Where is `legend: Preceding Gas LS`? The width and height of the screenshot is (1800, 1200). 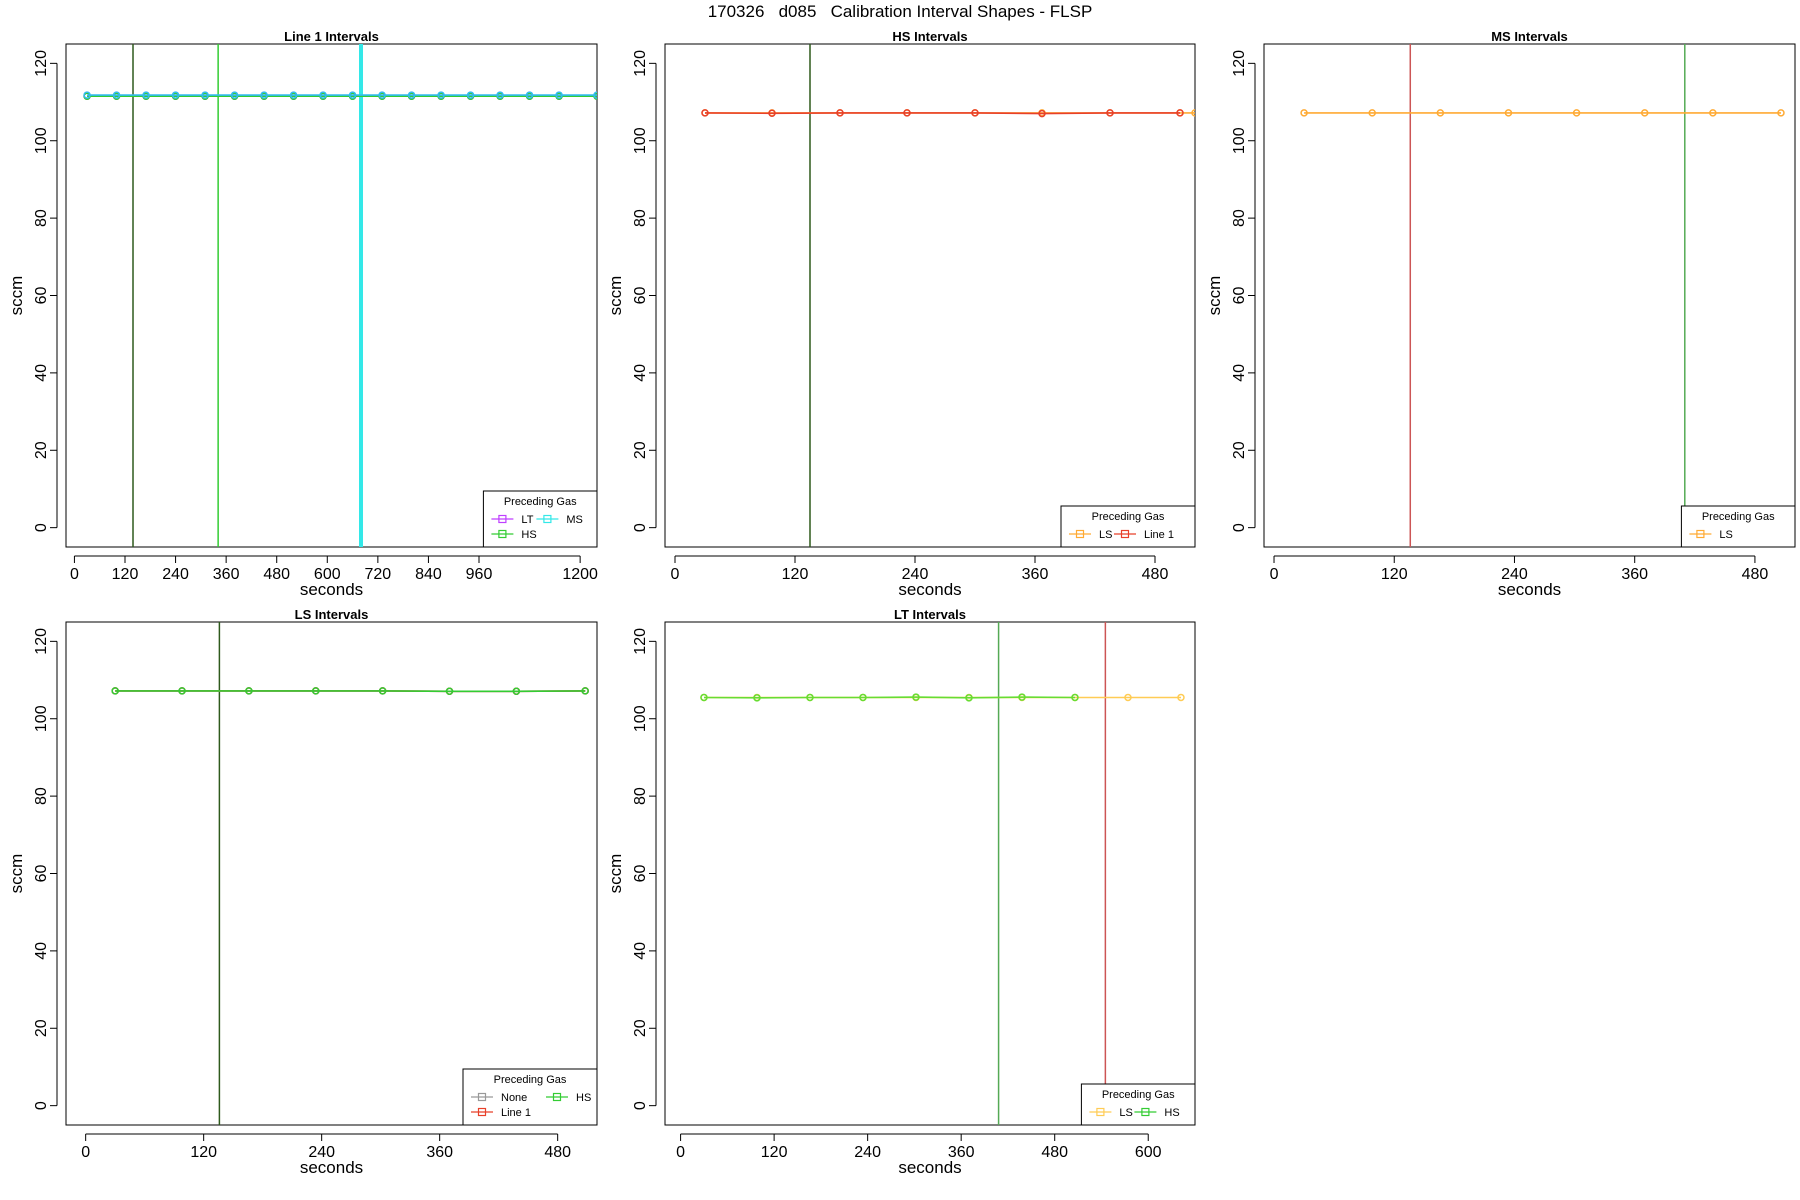 legend: Preceding Gas LS is located at coordinates (1738, 526).